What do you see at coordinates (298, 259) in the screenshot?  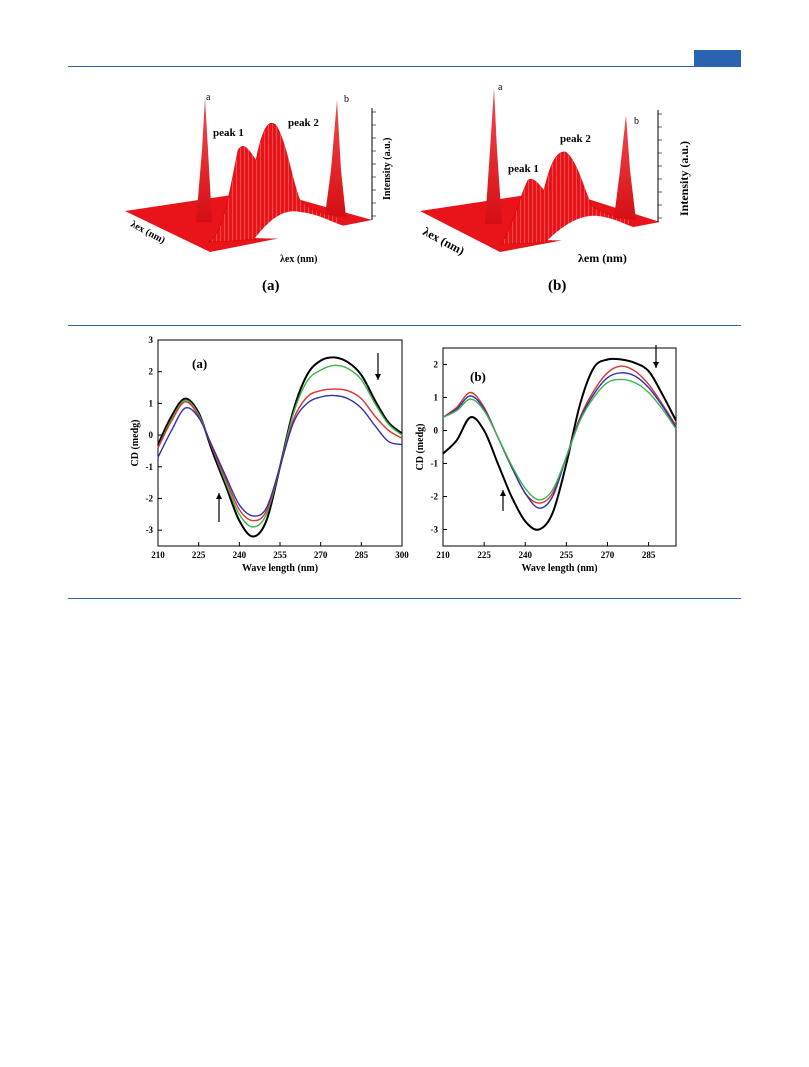 I see `x-axis-label: λex (nm)` at bounding box center [298, 259].